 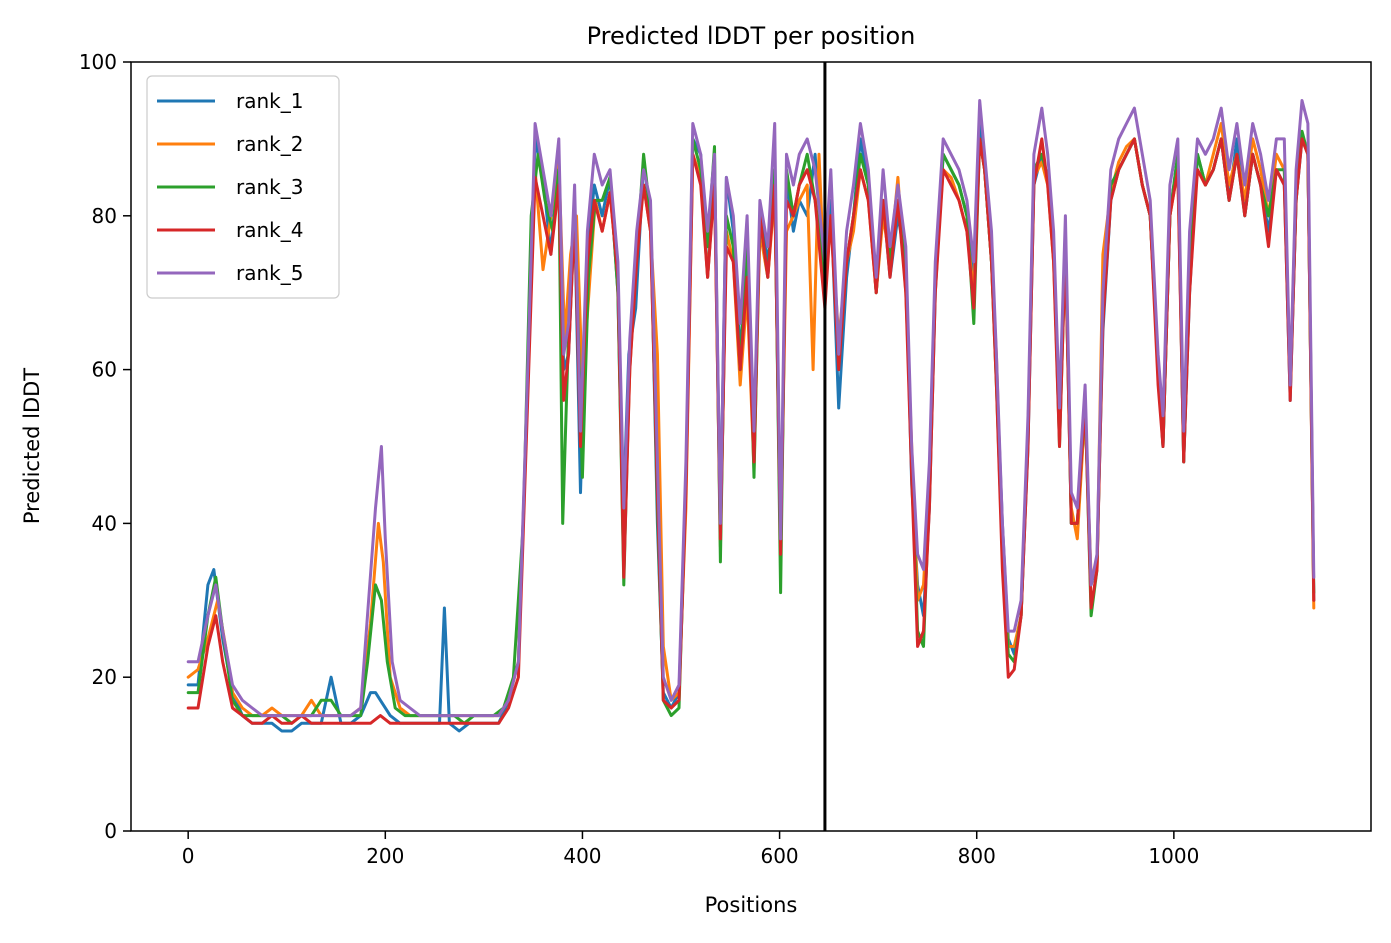 I want to click on x-tick-label: 200, so click(x=385, y=856).